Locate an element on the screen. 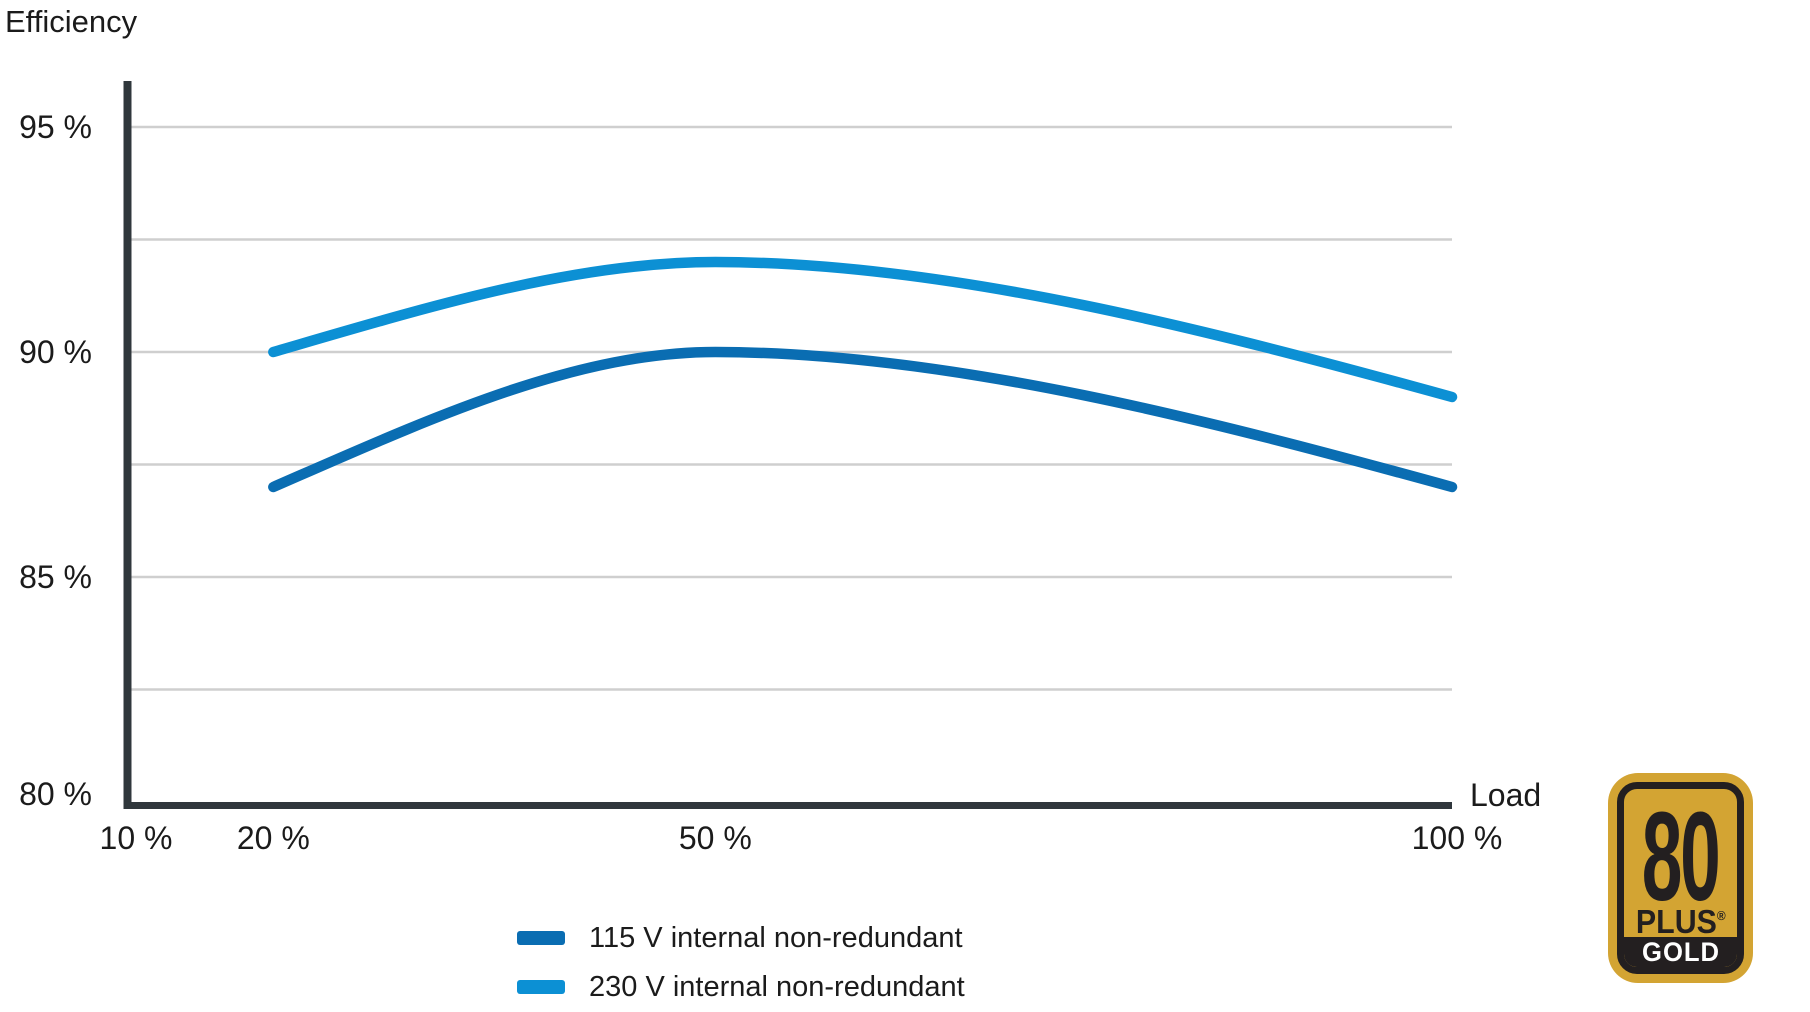  badge-tier-label: GOLD is located at coordinates (1680, 952).